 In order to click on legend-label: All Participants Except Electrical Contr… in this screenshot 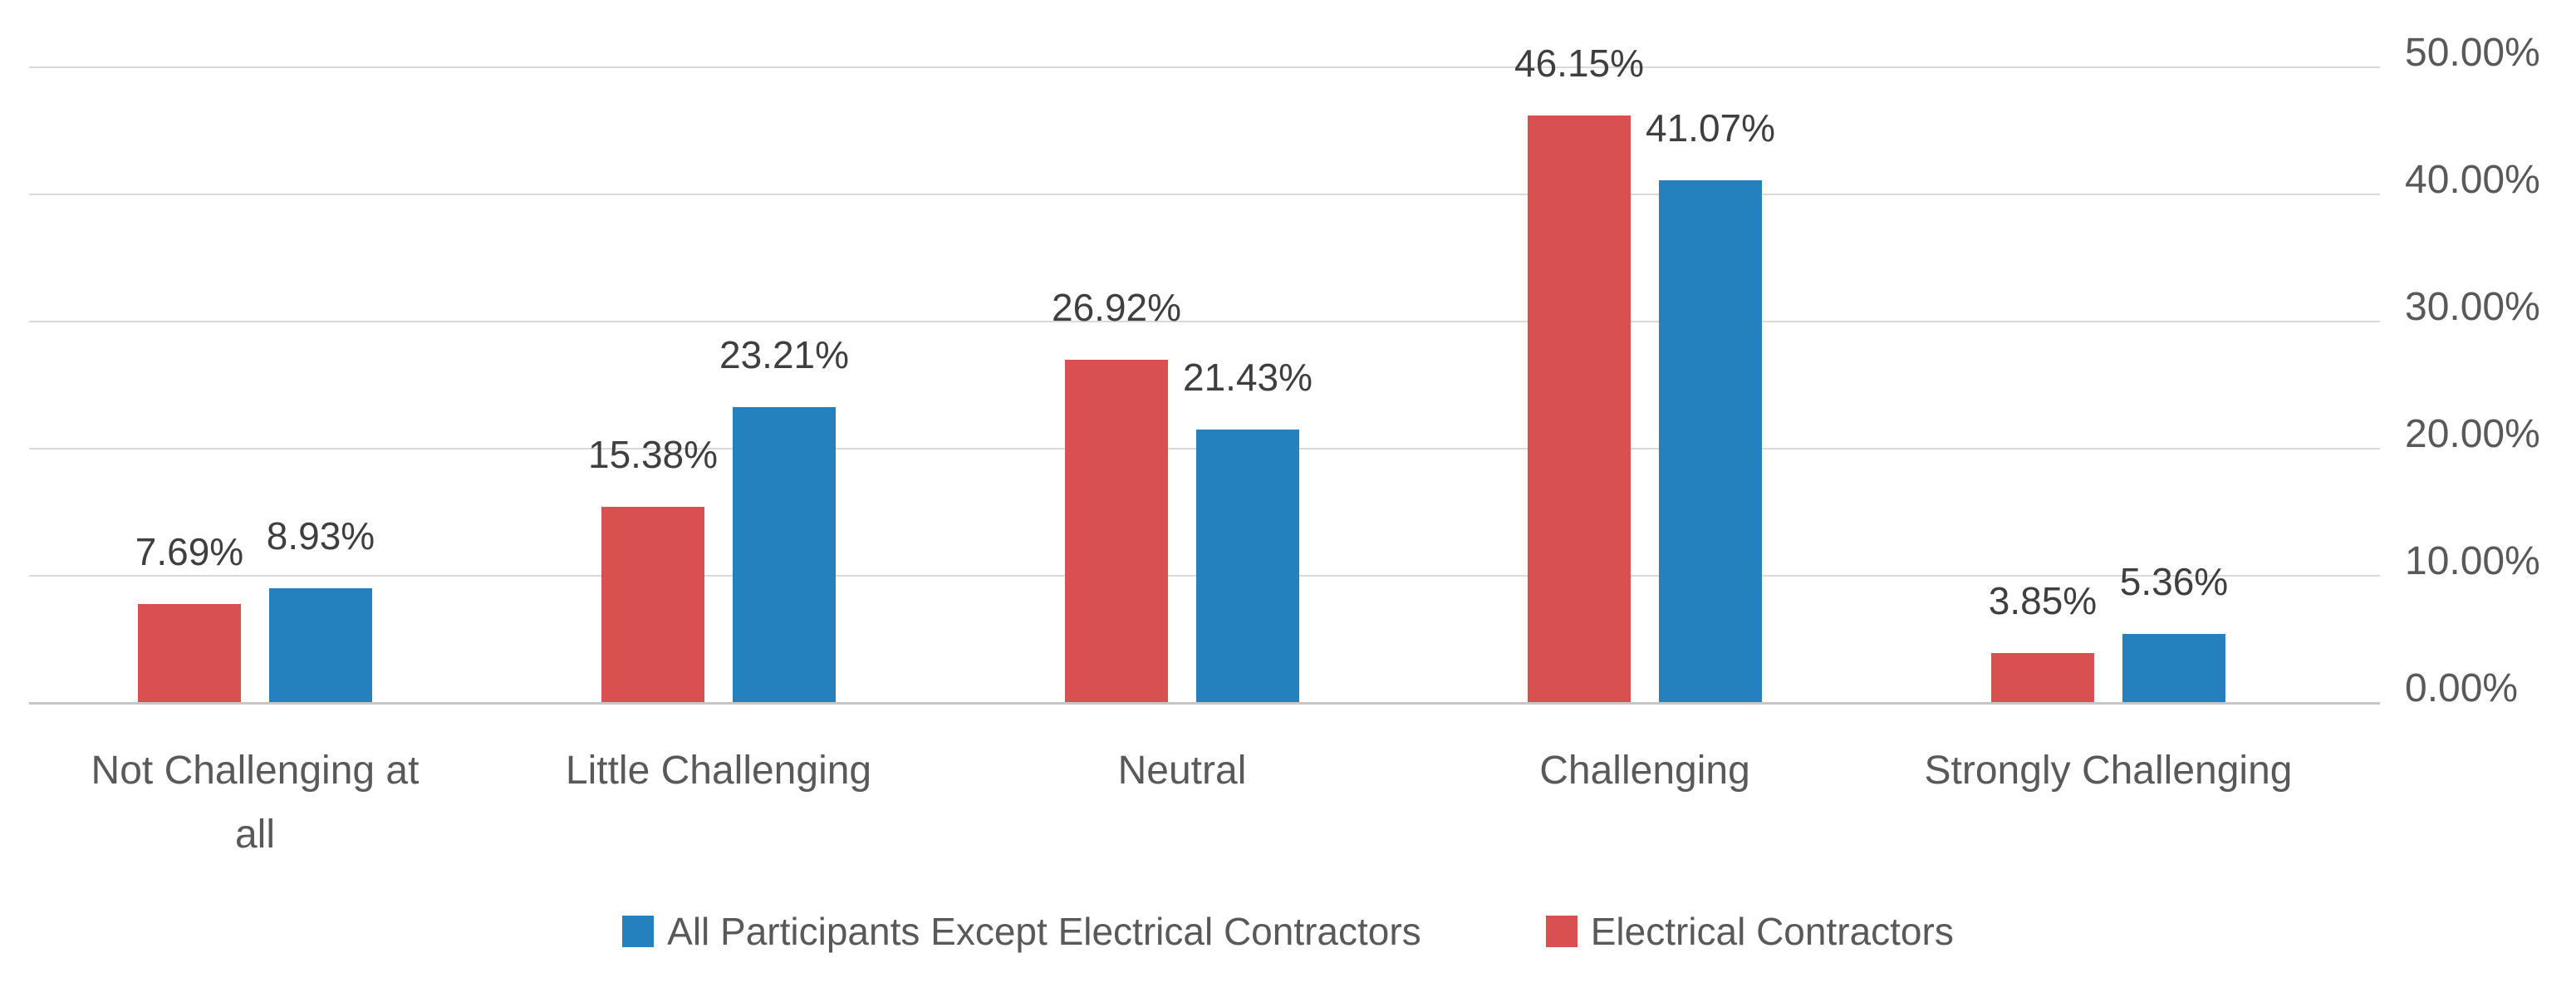, I will do `click(1044, 931)`.